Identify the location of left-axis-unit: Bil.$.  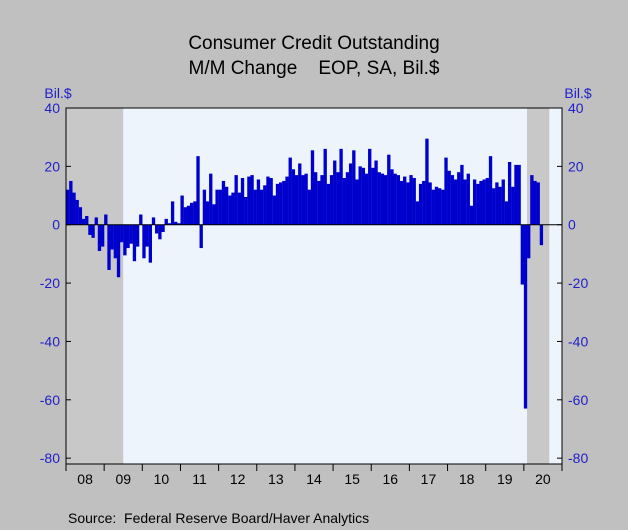
(57, 93).